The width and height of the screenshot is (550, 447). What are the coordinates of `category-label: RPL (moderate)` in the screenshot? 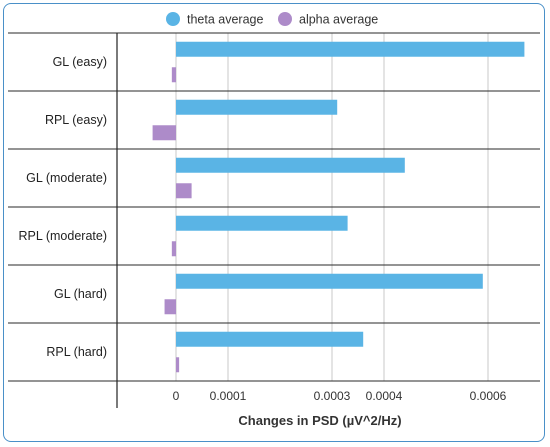 It's located at (63, 236).